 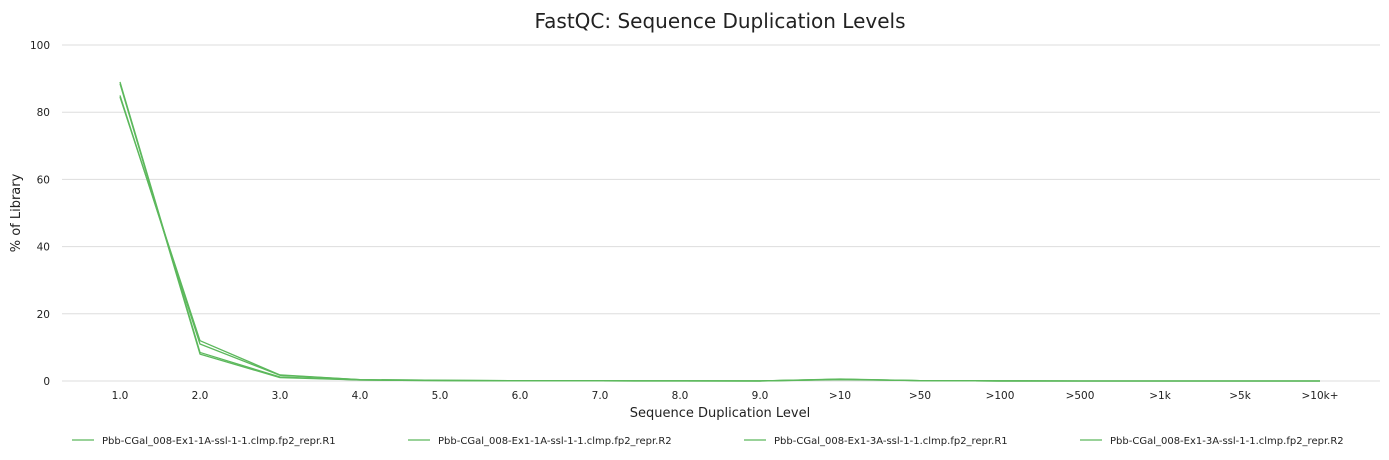 I want to click on x-tick-label: 1.0, so click(x=120, y=396).